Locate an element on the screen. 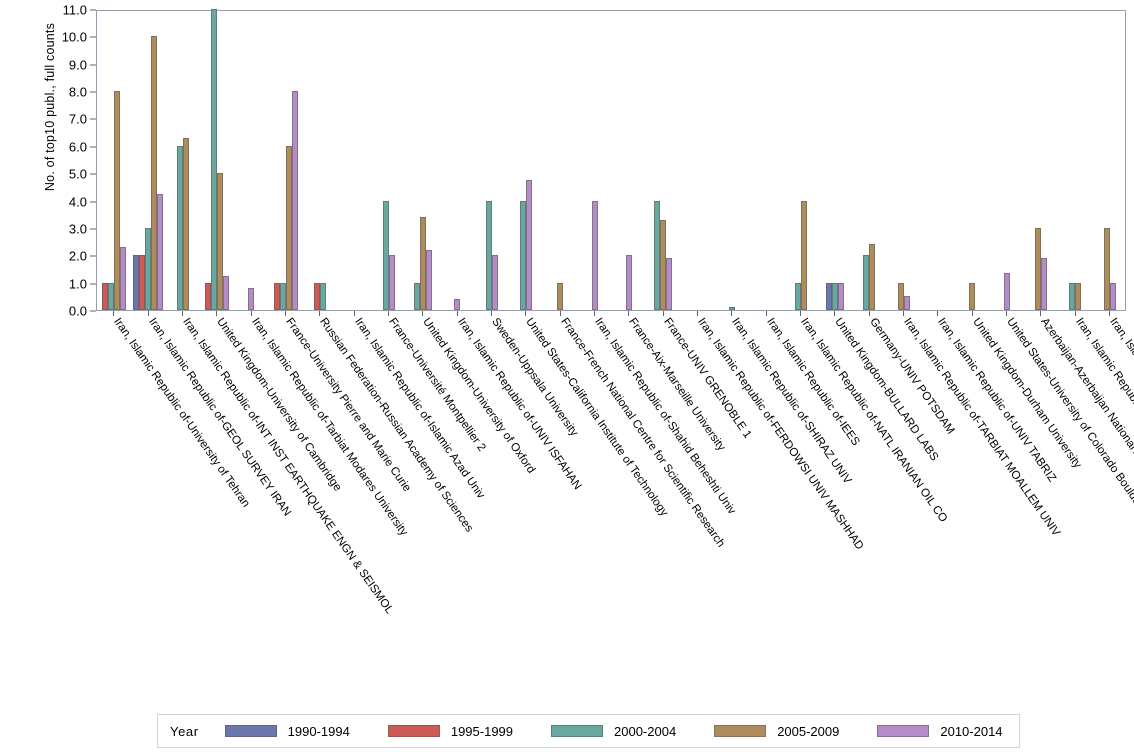 Image resolution: width=1134 pixels, height=756 pixels. y-axis-tick-label: 10.0 is located at coordinates (74, 37).